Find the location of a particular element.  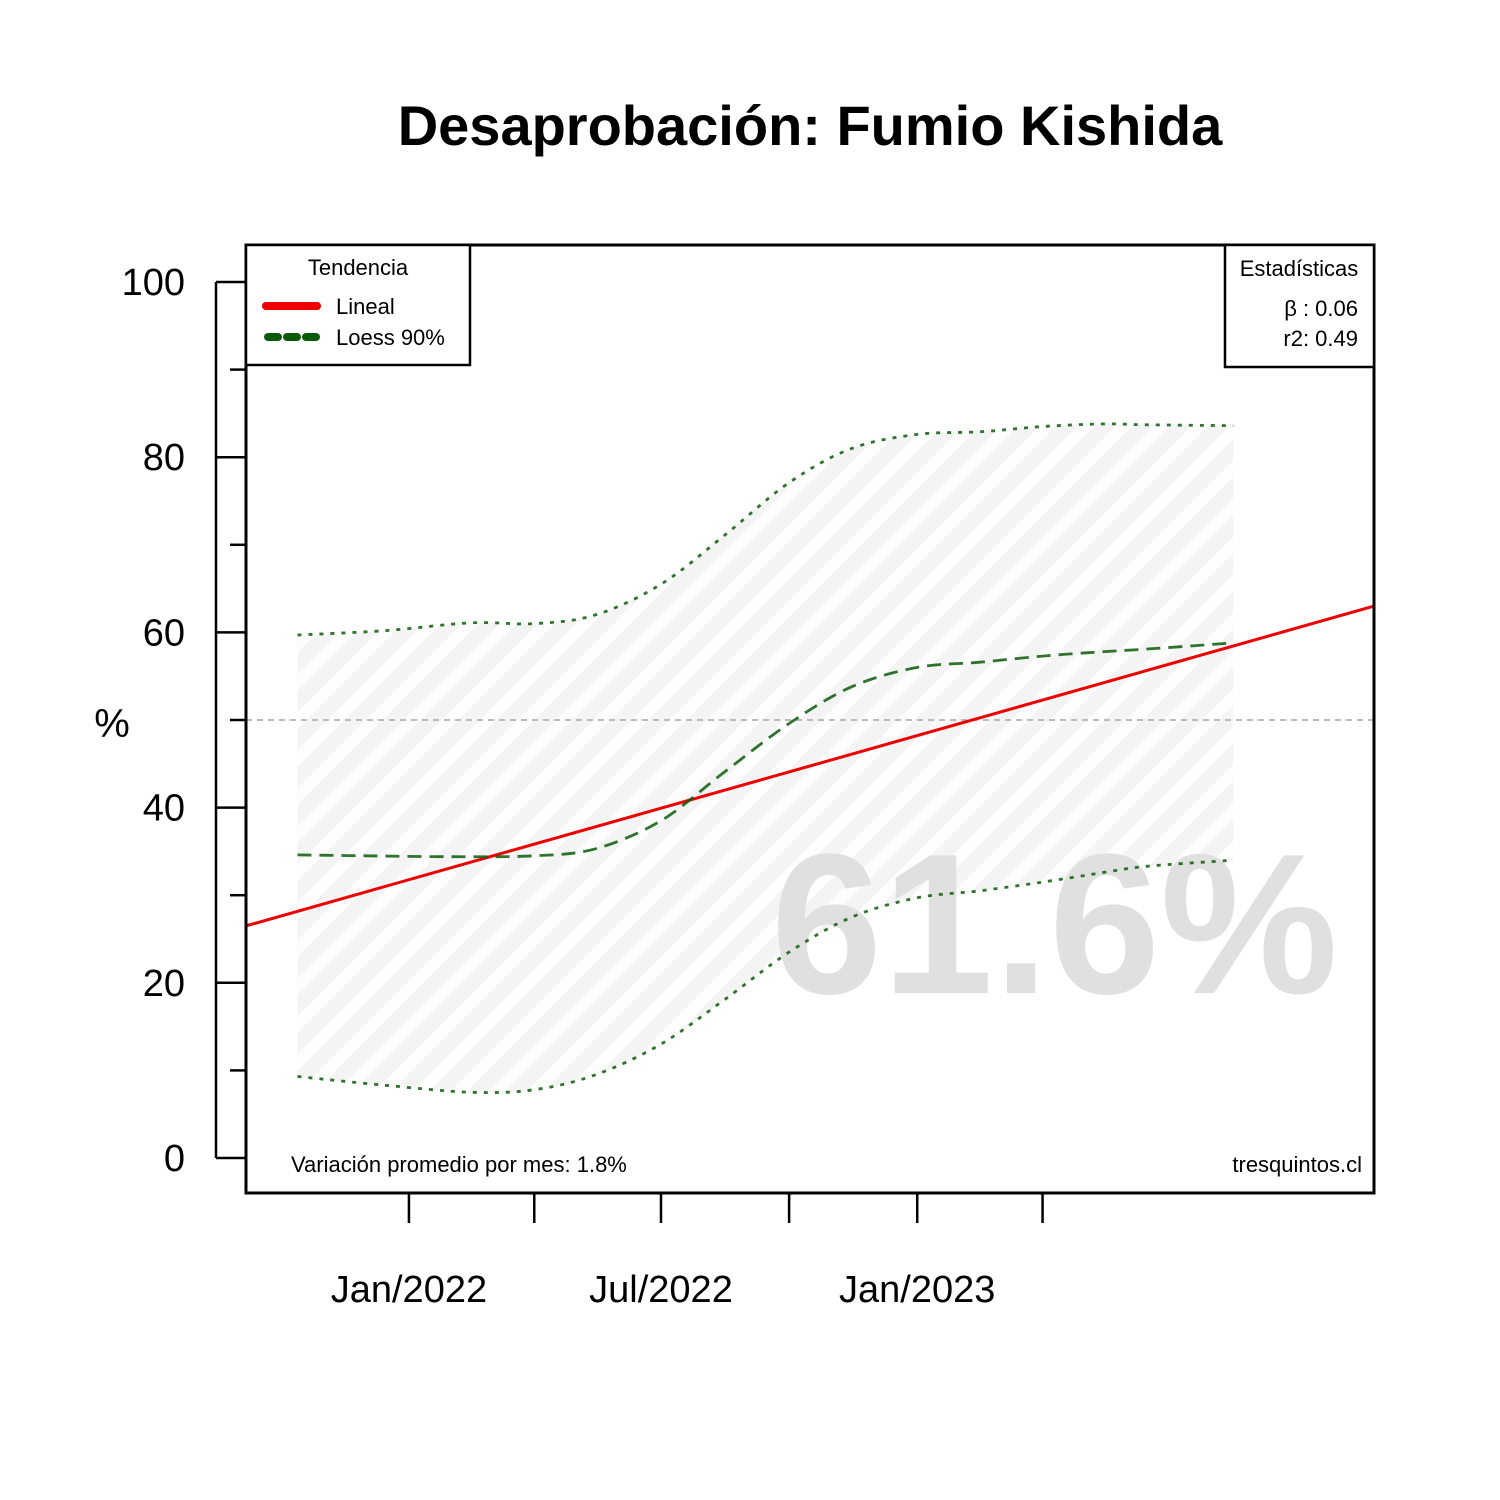

footer-source: tresquintos.cl is located at coordinates (1297, 1164).